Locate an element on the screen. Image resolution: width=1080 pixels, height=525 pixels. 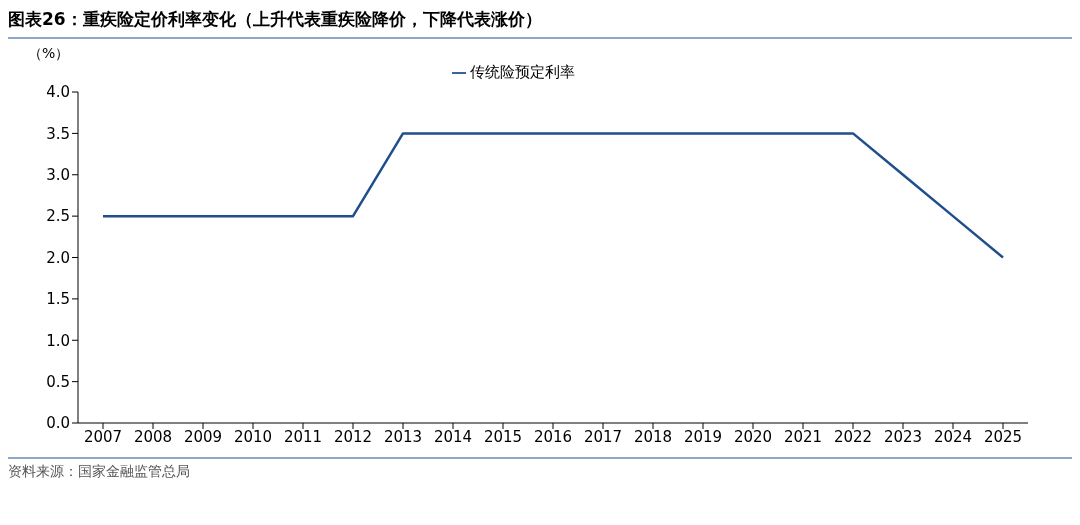
x-tick-label: 2019 is located at coordinates (703, 436).